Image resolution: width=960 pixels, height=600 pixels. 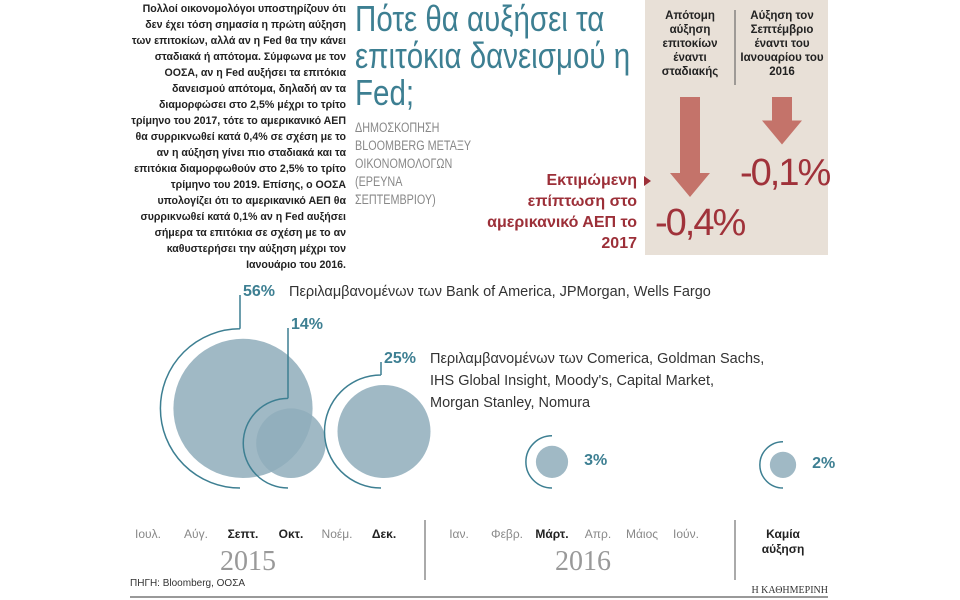 I want to click on value-label: 2%, so click(x=824, y=463).